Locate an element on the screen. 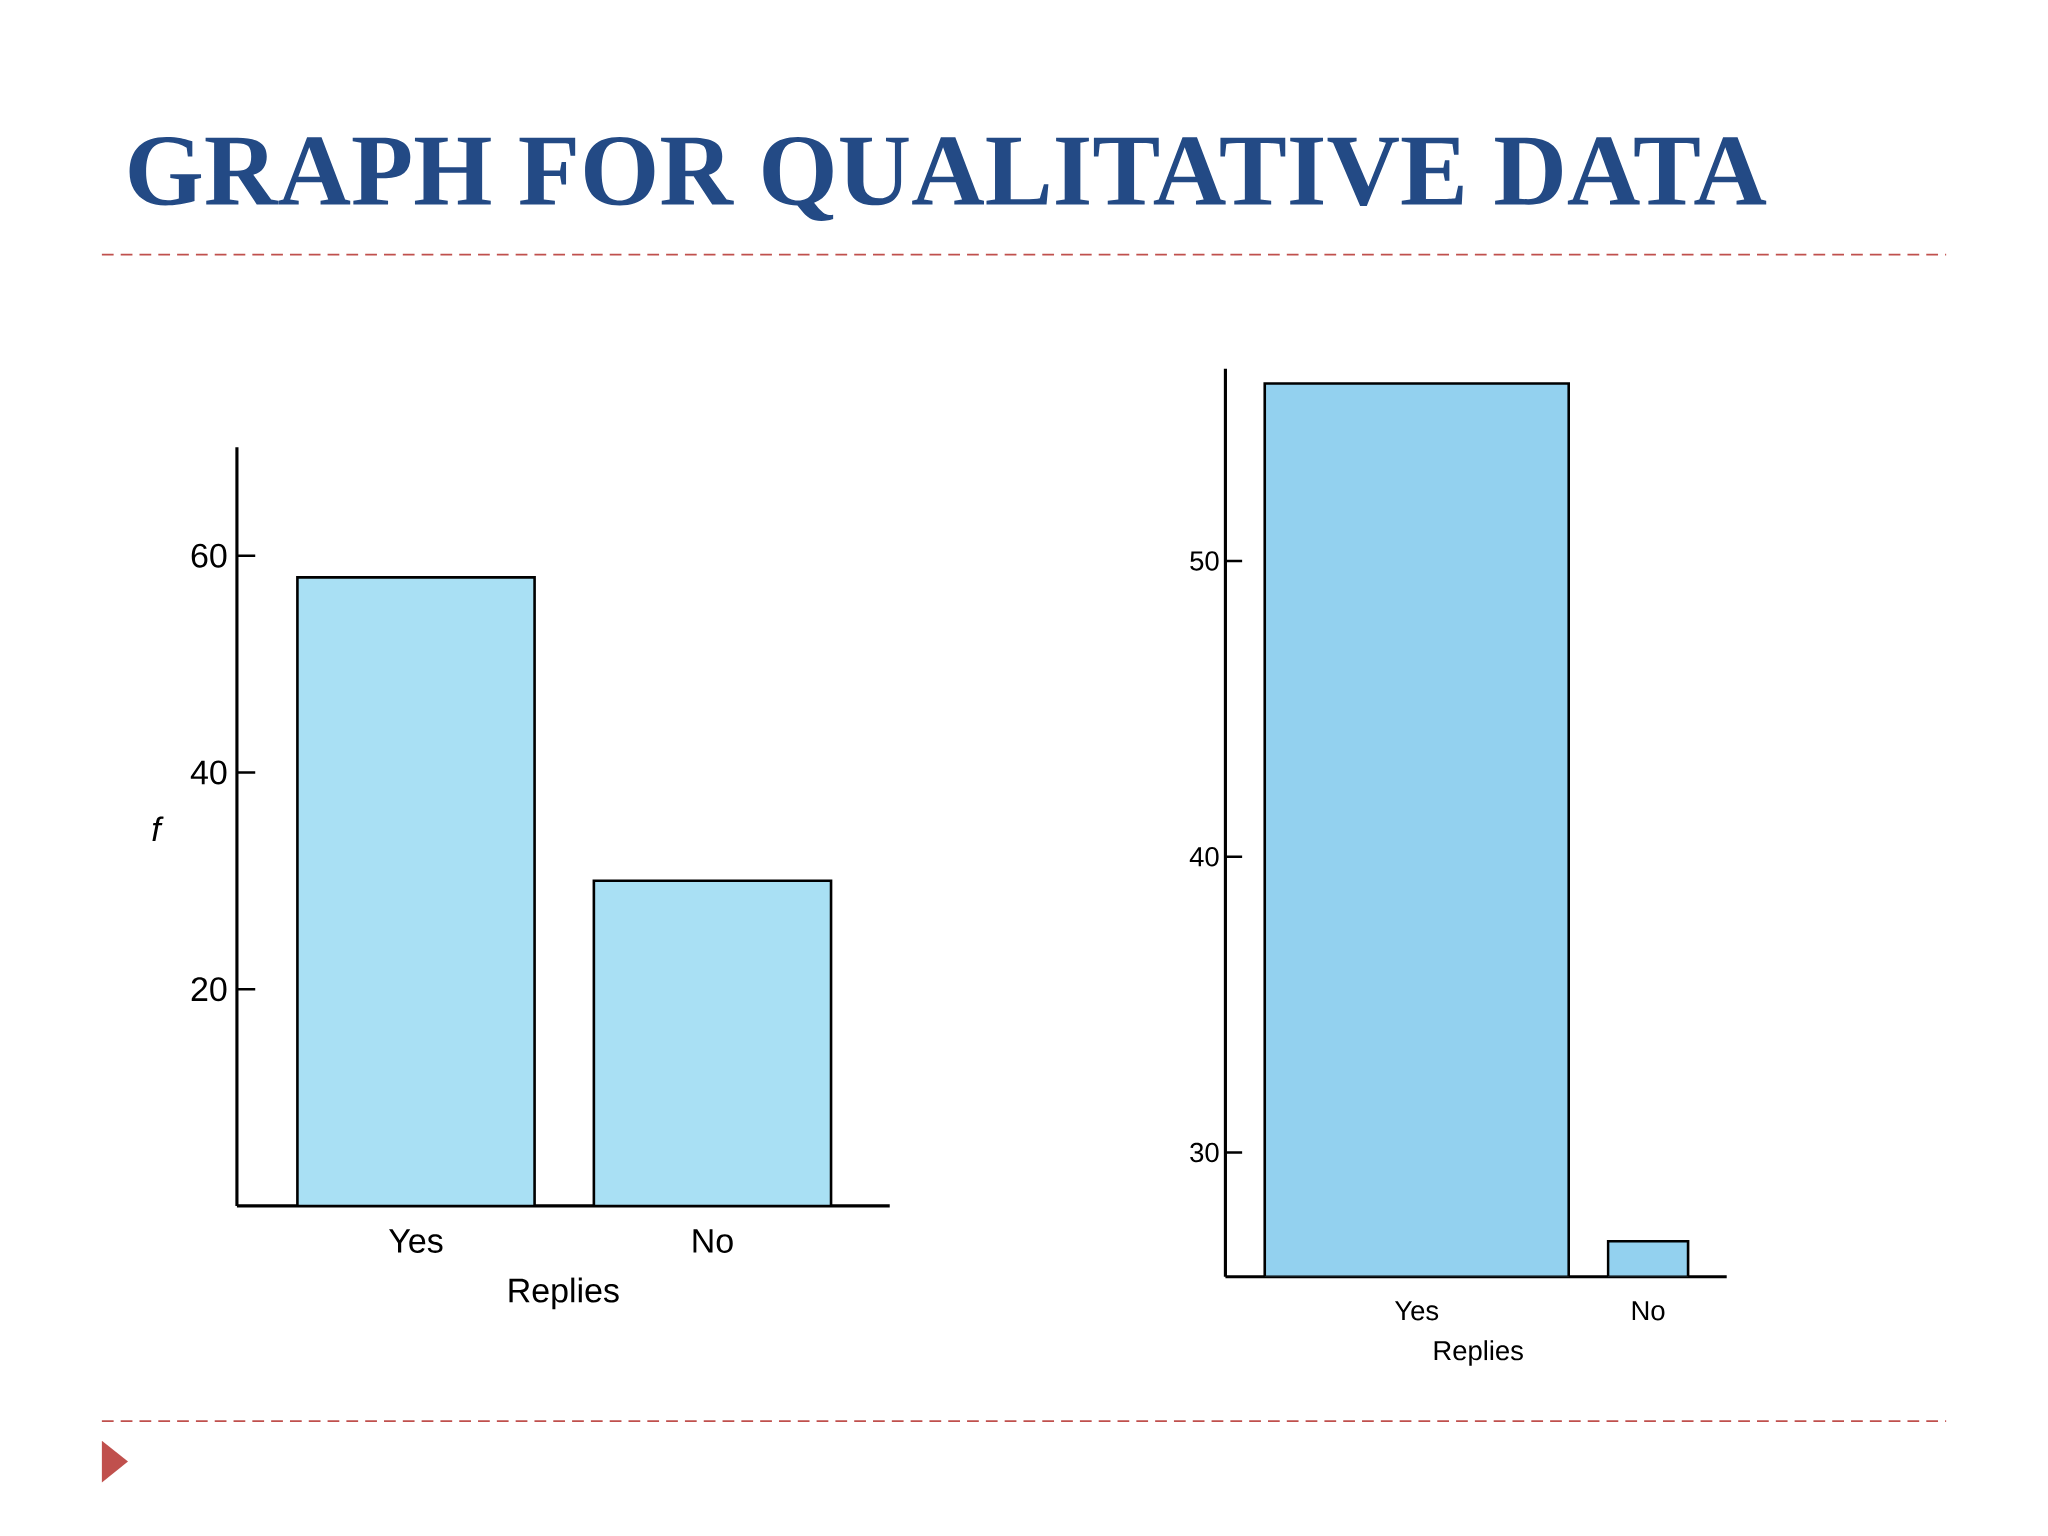 The image size is (2048, 1536). y-tick-label: 20 is located at coordinates (209, 989).